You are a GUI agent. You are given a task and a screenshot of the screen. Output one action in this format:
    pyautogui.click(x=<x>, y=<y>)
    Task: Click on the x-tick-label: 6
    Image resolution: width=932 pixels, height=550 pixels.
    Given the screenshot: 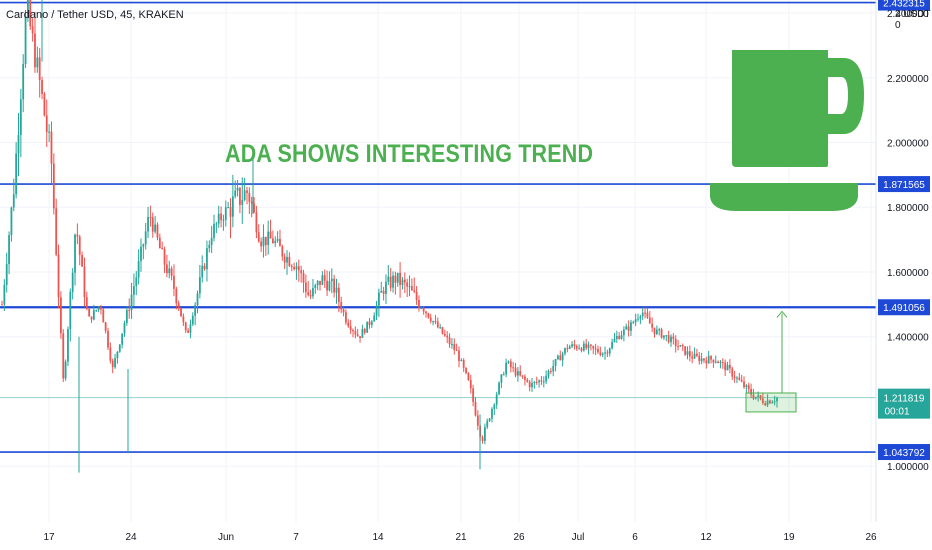 What is the action you would take?
    pyautogui.click(x=635, y=537)
    